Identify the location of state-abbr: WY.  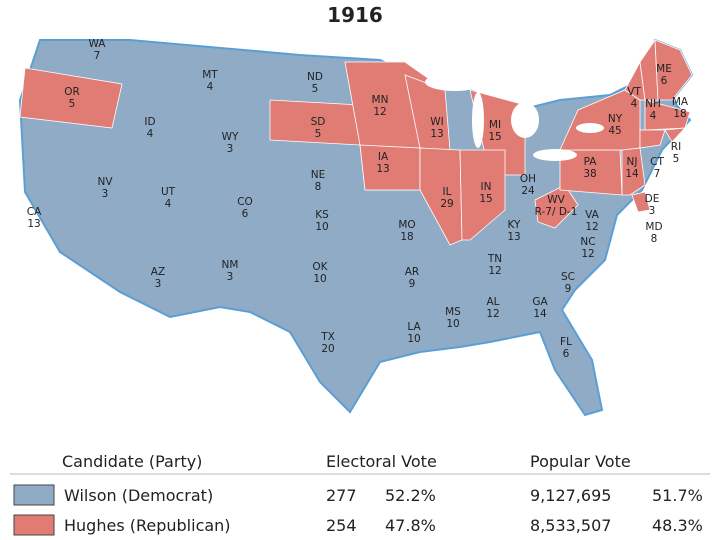
(230, 137).